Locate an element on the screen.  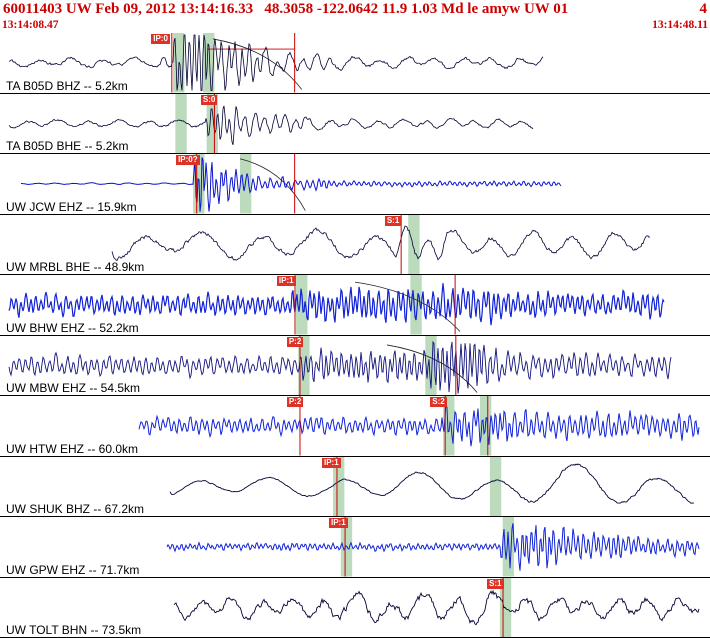
station-label: UW BHW EHZ -- 52.2km is located at coordinates (72, 327).